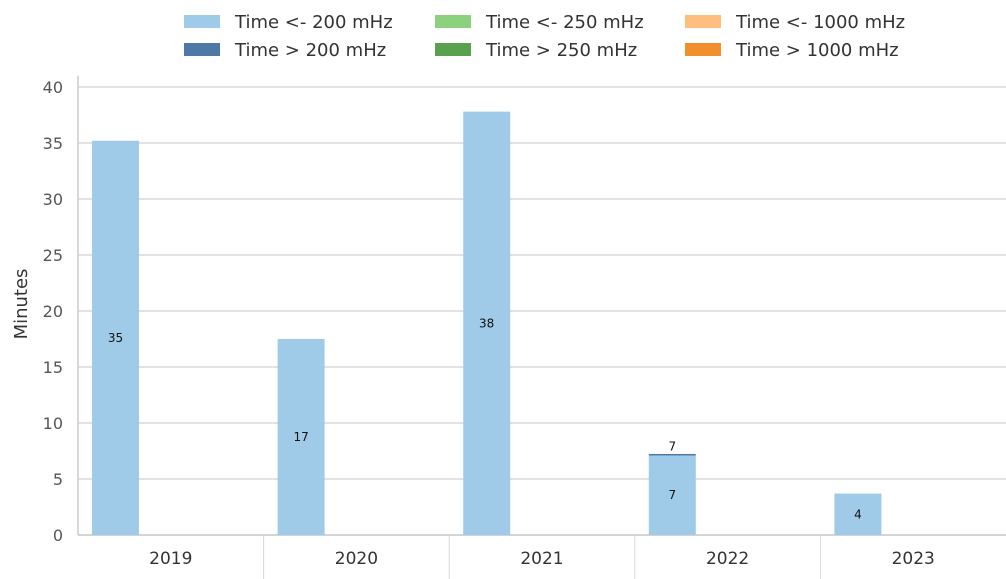  What do you see at coordinates (564, 22) in the screenshot?
I see `legend-label: Time <- 250 mHz` at bounding box center [564, 22].